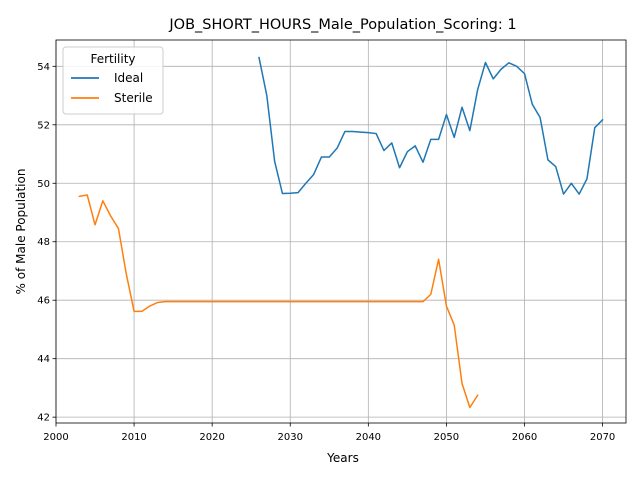  Describe the element at coordinates (43, 301) in the screenshot. I see `y-tick-label: 46` at that location.